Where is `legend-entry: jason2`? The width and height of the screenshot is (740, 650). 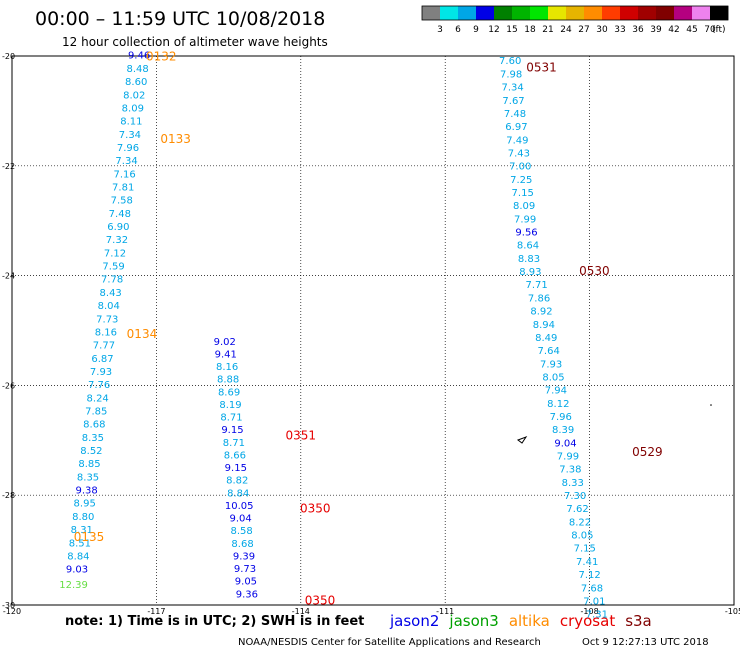
legend-entry: jason2 is located at coordinates (414, 621).